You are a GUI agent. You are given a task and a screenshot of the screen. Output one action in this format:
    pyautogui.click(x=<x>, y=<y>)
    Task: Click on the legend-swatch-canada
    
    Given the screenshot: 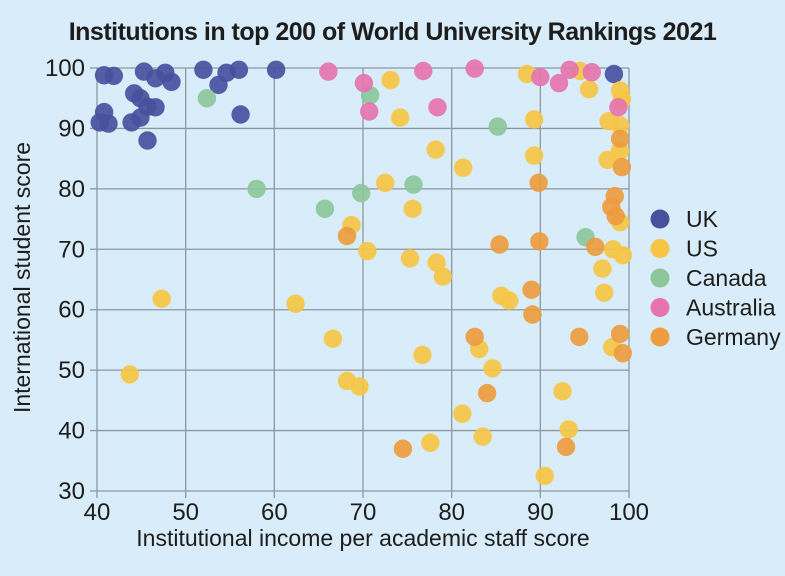 What is the action you would take?
    pyautogui.click(x=660, y=278)
    